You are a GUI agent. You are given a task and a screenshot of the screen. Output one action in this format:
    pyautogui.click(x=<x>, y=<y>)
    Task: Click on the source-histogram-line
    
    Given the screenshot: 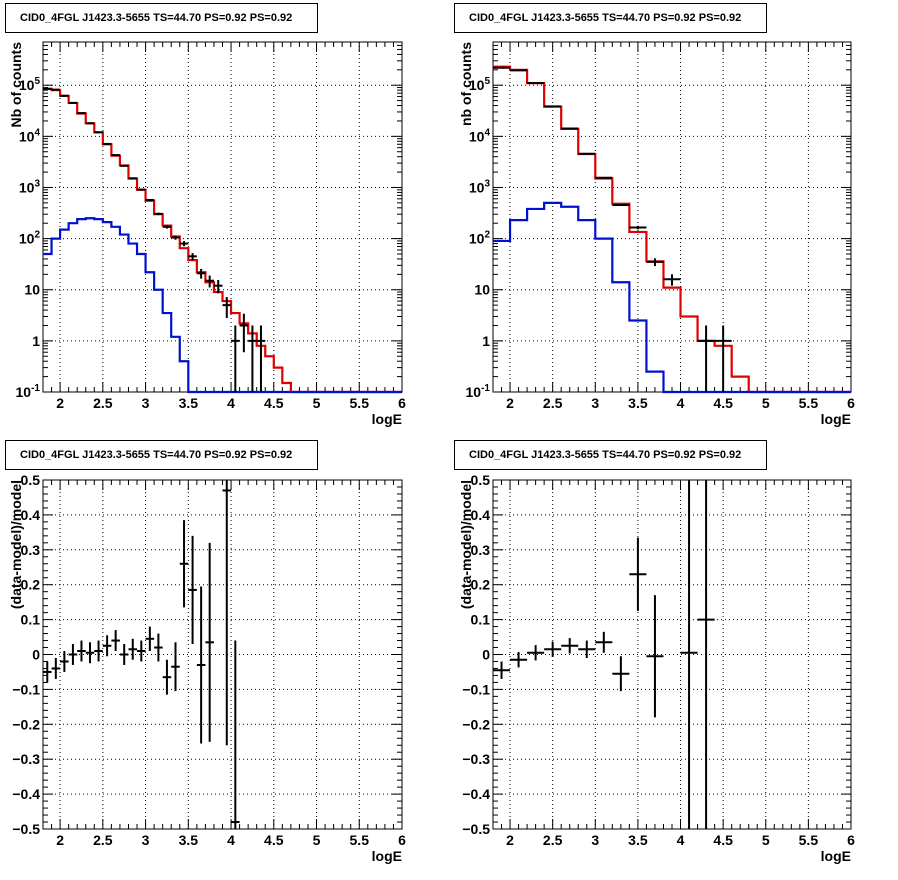 What is the action you would take?
    pyautogui.click(x=672, y=297)
    